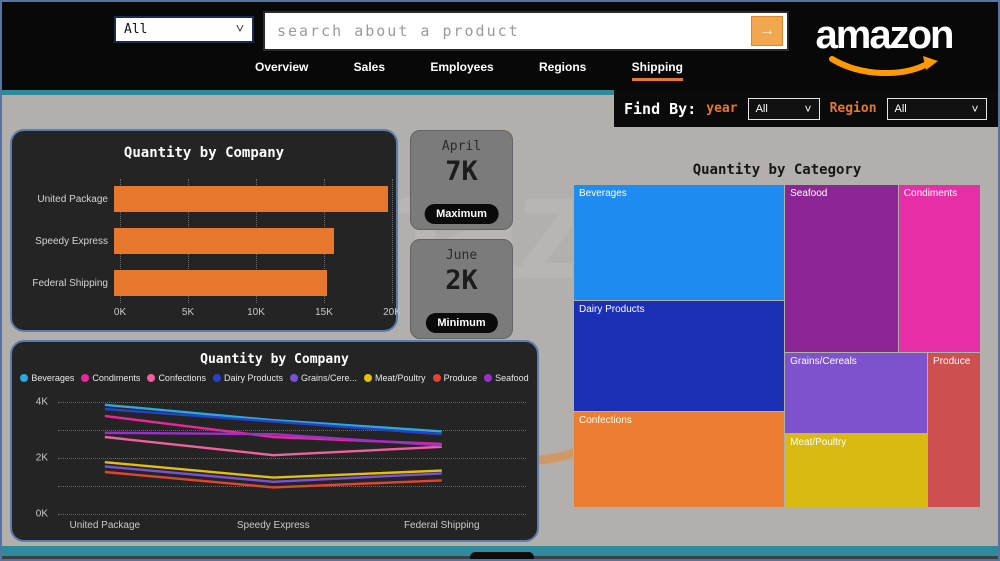 This screenshot has width=1000, height=561. Describe the element at coordinates (324, 312) in the screenshot. I see `bar-x-tick: 15K` at that location.